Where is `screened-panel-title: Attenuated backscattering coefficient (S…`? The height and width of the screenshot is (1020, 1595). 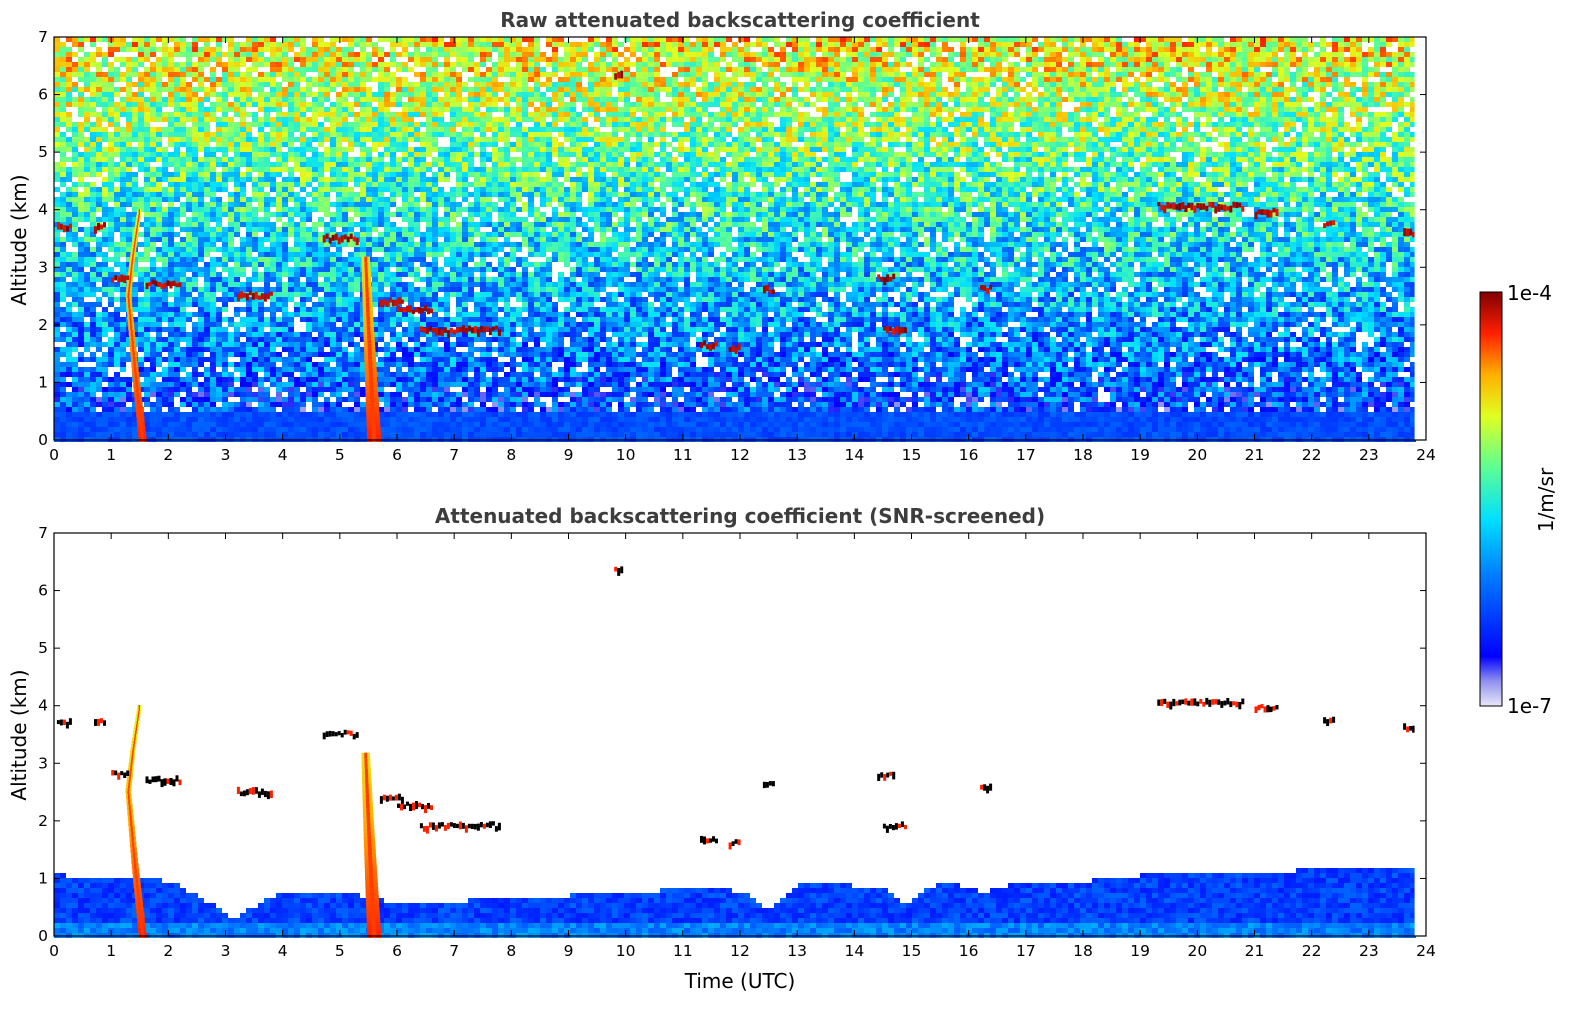
screened-panel-title: Attenuated backscattering coefficient (S… is located at coordinates (740, 516).